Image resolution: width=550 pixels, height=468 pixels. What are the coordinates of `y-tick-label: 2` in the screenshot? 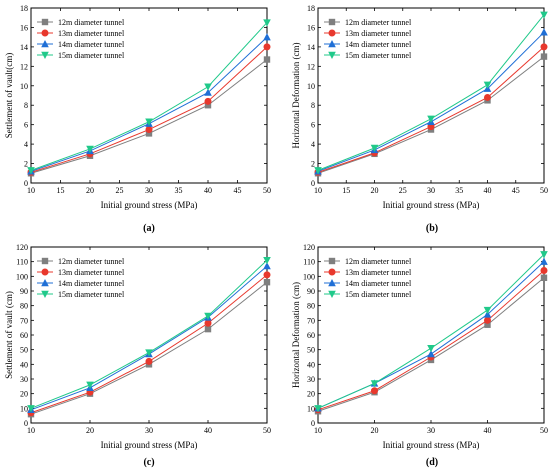 It's located at (26, 164).